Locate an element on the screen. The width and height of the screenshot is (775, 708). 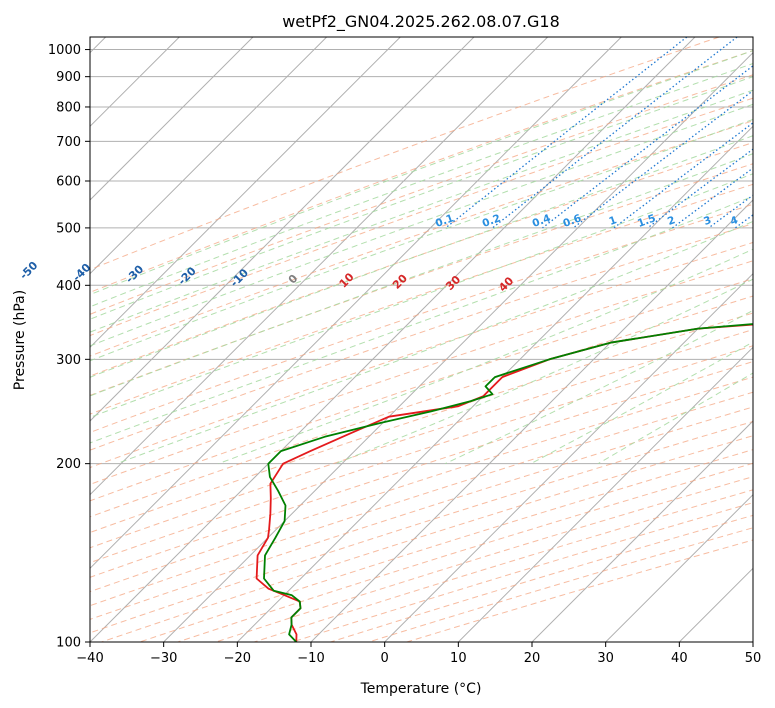
x-tick-label: −20 is located at coordinates (237, 658).